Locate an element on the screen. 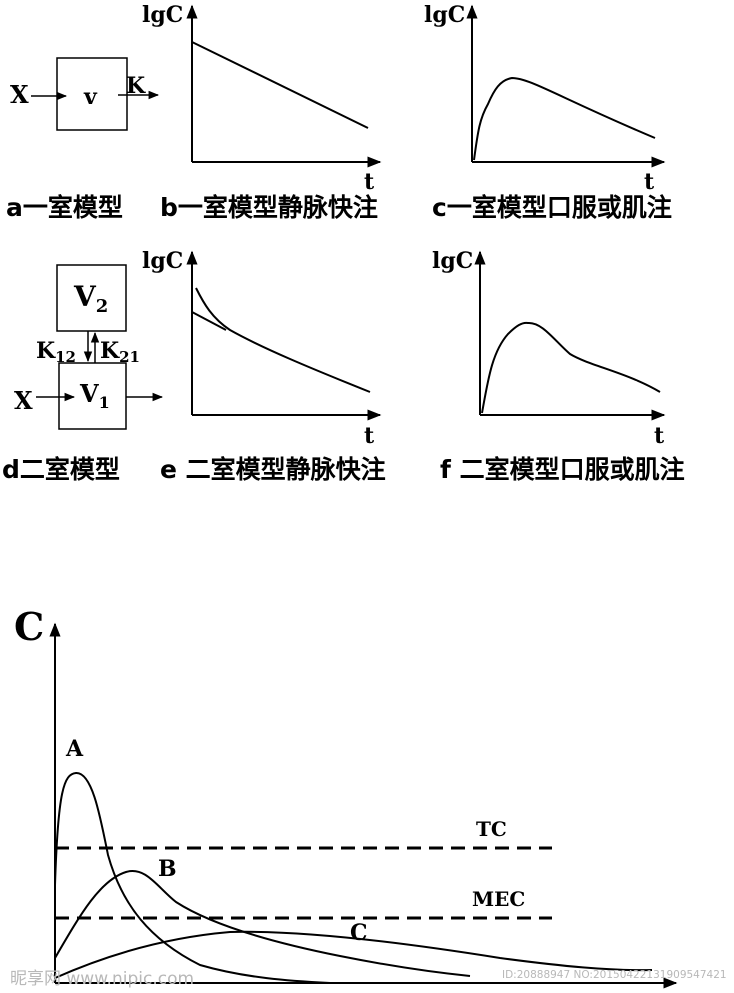  curve-b is located at coordinates (262, 923).